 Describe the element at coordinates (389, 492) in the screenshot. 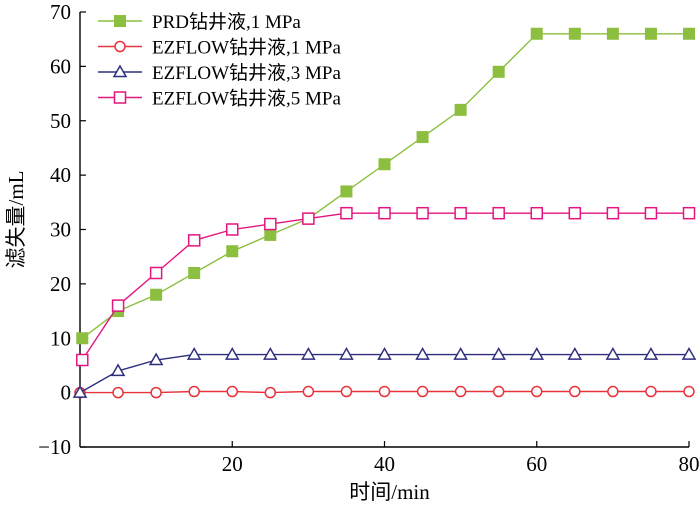

I see `x-axis-title: 时间/min` at that location.